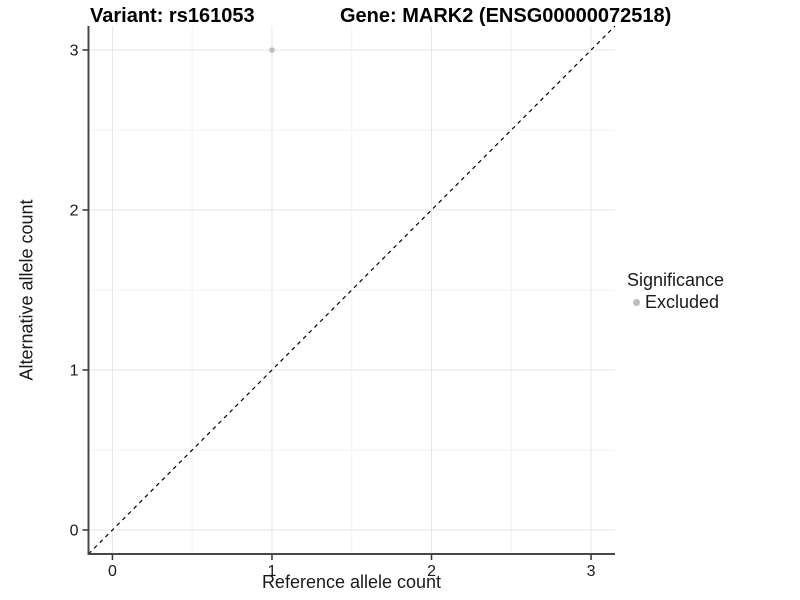  What do you see at coordinates (74, 211) in the screenshot?
I see `y-tick-label: 2` at bounding box center [74, 211].